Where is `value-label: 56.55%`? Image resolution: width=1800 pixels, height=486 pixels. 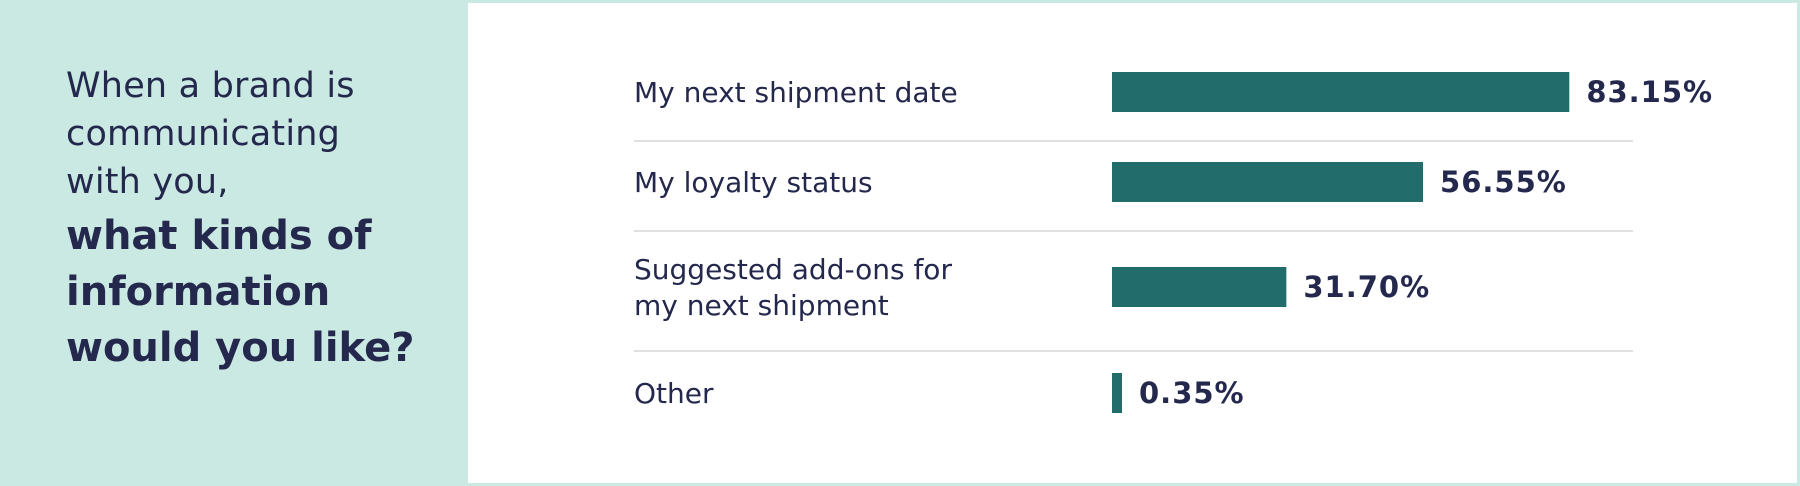 value-label: 56.55% is located at coordinates (1503, 182).